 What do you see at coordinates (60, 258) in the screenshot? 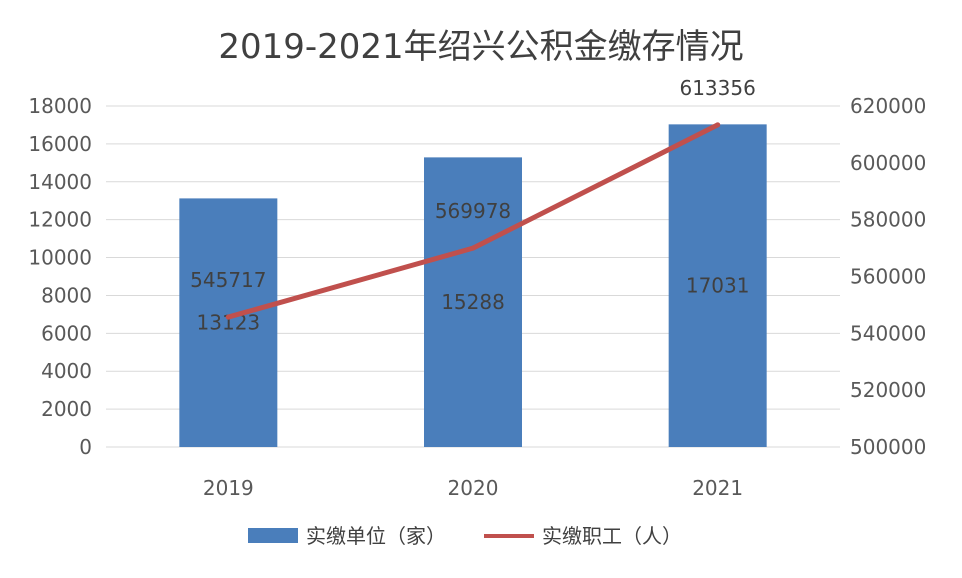
I see `y-left-tick-label: 10000` at bounding box center [60, 258].